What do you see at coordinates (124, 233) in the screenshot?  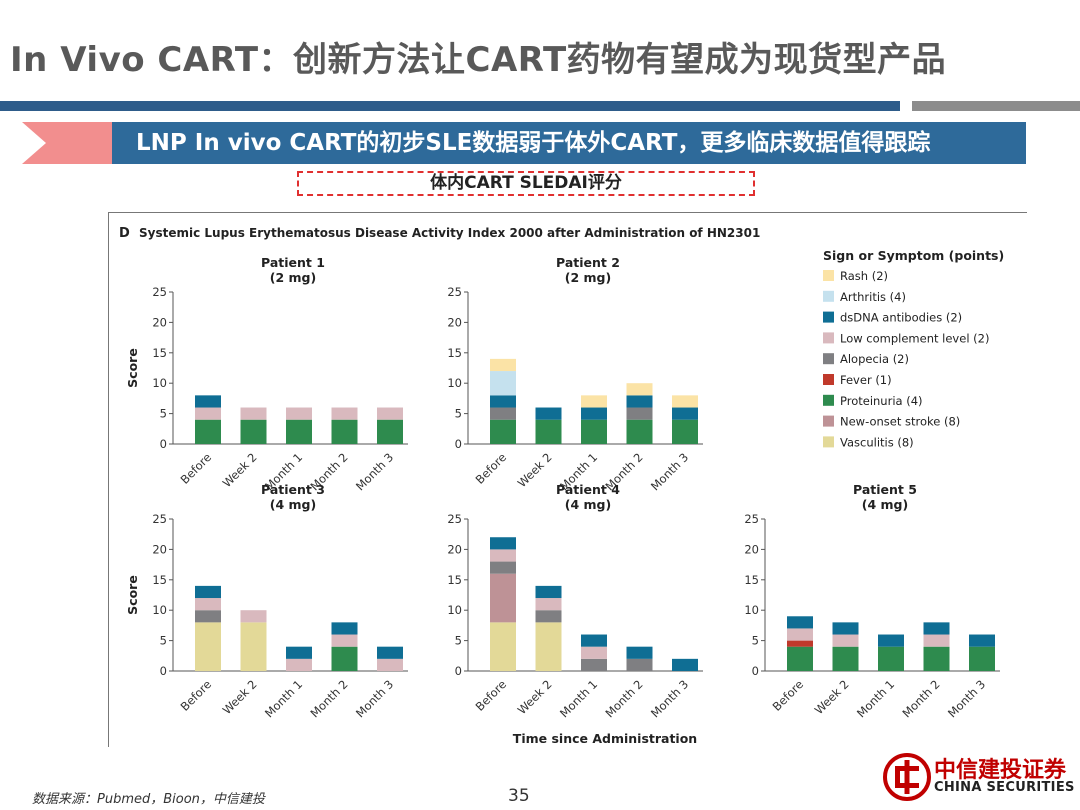 I see `panel-letter: D` at bounding box center [124, 233].